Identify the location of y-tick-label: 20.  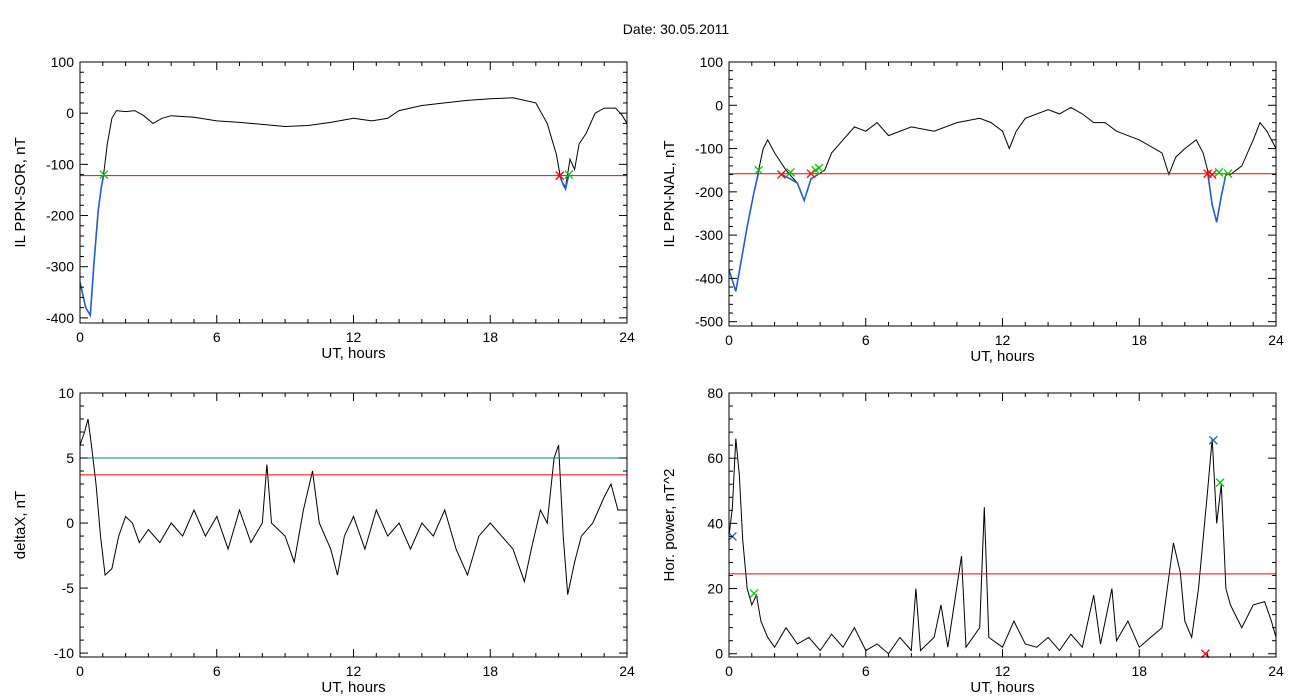
(715, 589).